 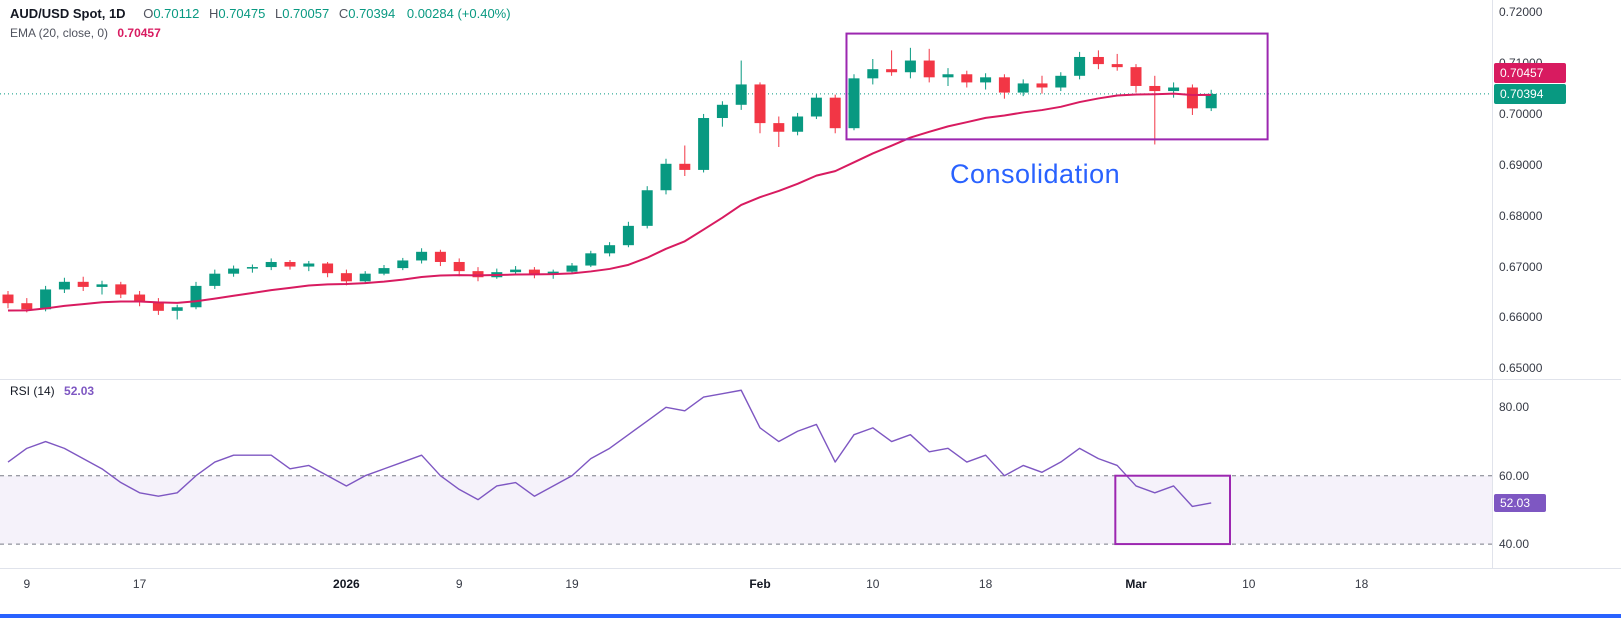 What do you see at coordinates (139, 33) in the screenshot?
I see `ema-value: 0.70457` at bounding box center [139, 33].